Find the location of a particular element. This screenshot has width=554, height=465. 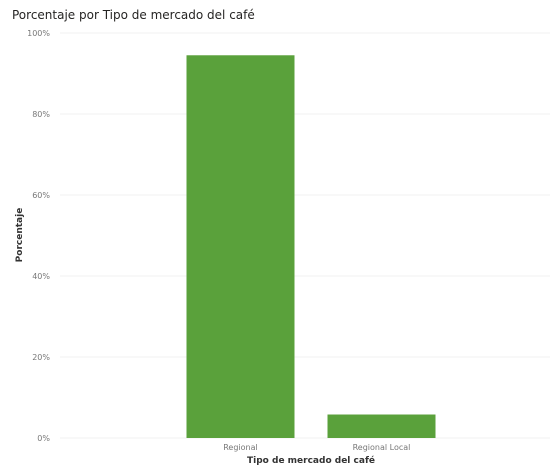

y-tick-label: 100% is located at coordinates (38, 33).